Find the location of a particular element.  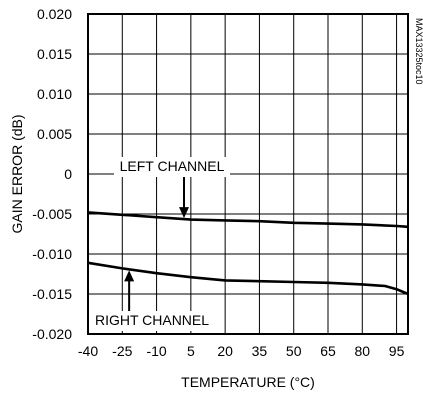

x-tick-label: -10 is located at coordinates (156, 351).